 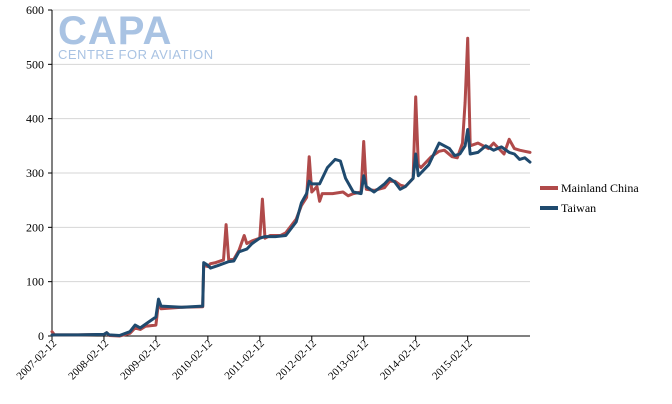 What do you see at coordinates (348, 360) in the screenshot?
I see `x-tick-label: 2013-02-12` at bounding box center [348, 360].